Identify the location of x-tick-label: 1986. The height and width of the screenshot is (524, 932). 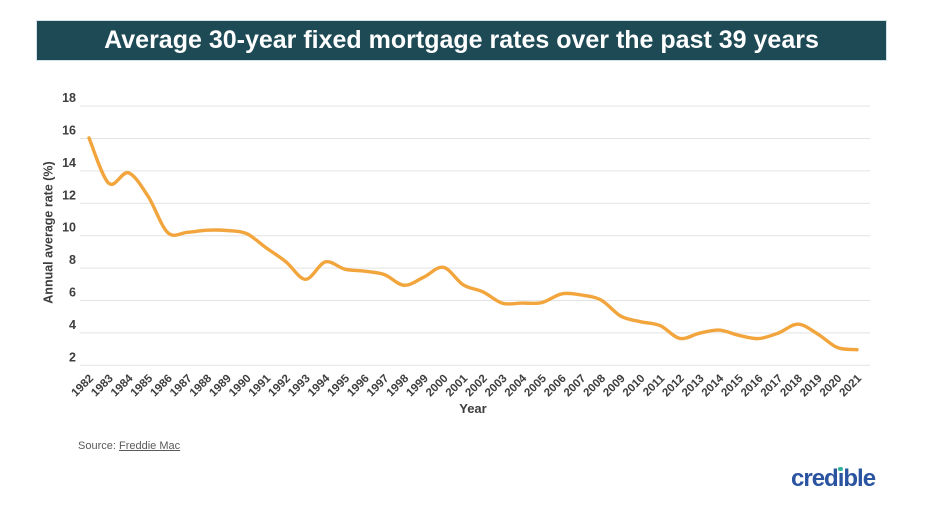
(161, 386).